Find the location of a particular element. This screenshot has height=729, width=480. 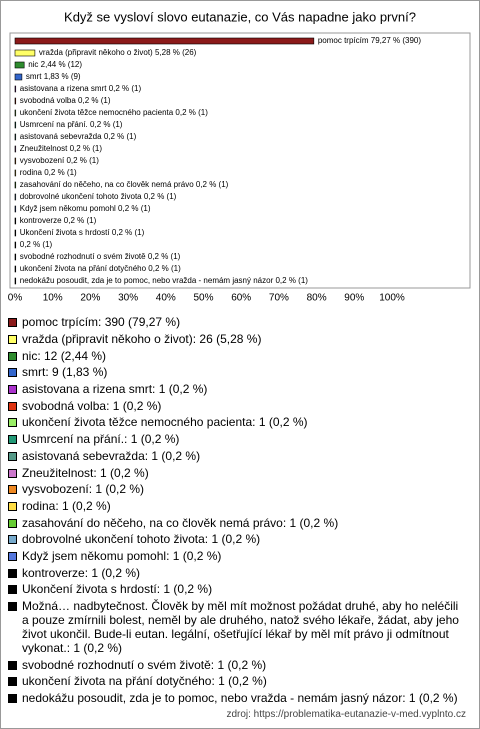

legend-label: nic: 12 (2,44 %) is located at coordinates (64, 355).